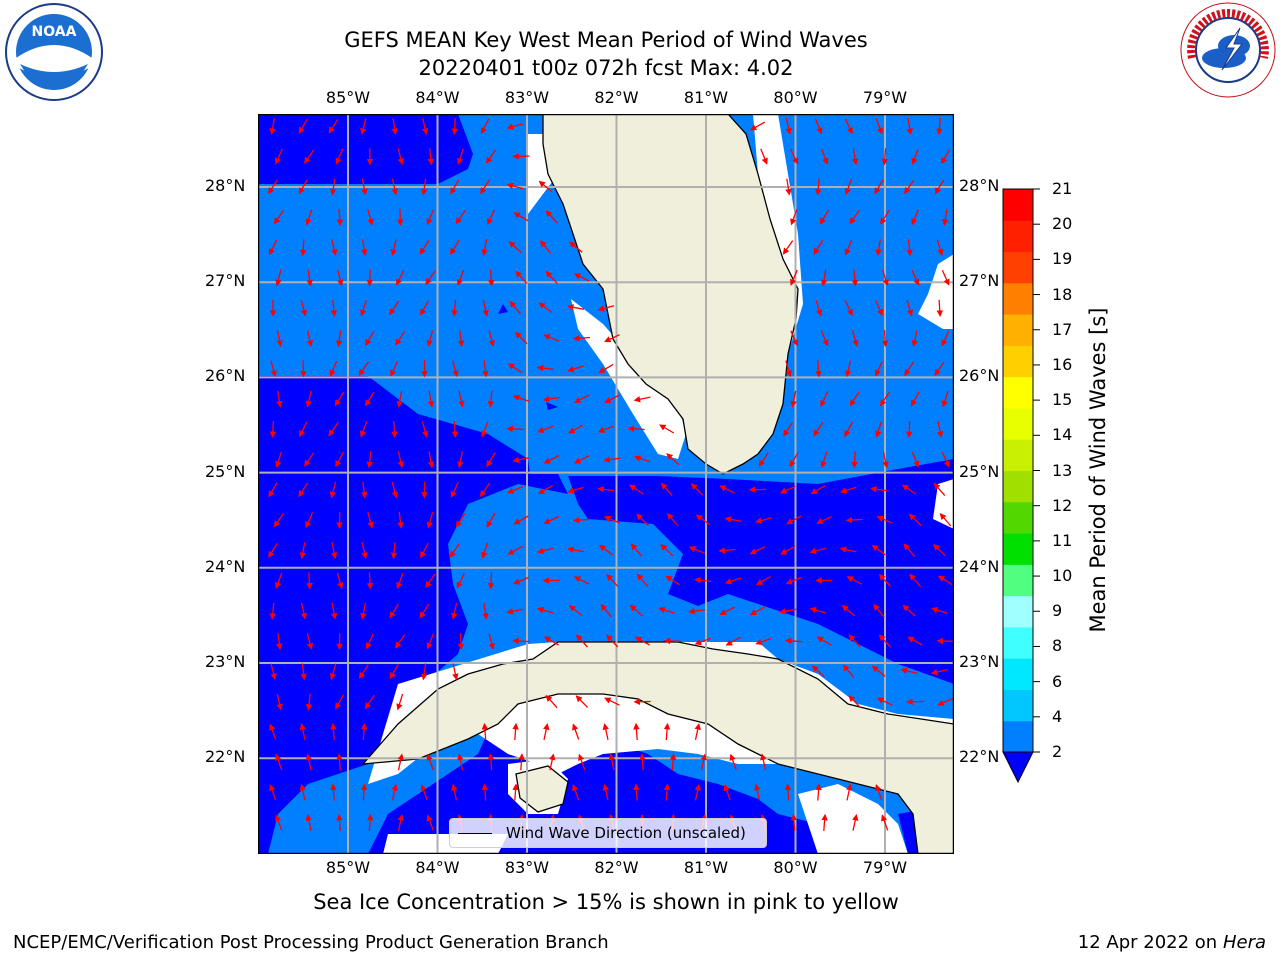  Describe the element at coordinates (1057, 646) in the screenshot. I see `colorbar-tick-label: 8` at that location.